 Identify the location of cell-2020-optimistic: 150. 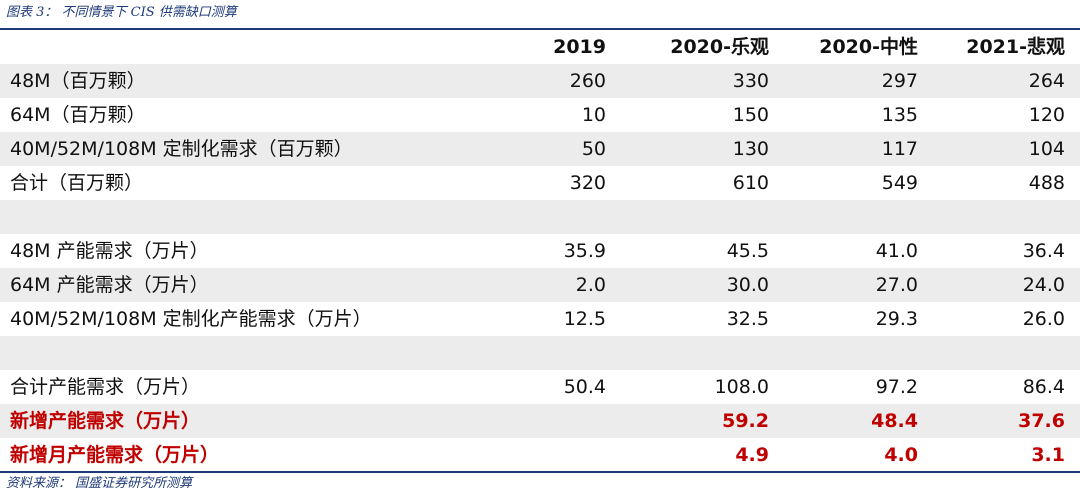
(750, 115).